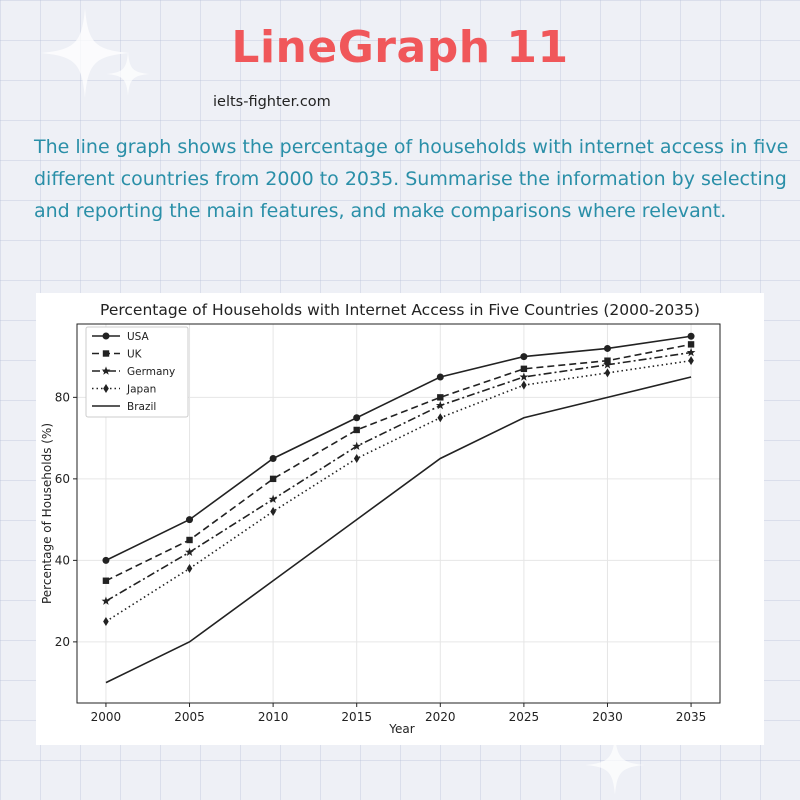 The image size is (800, 800). What do you see at coordinates (189, 717) in the screenshot?
I see `x-tick-label: 2005` at bounding box center [189, 717].